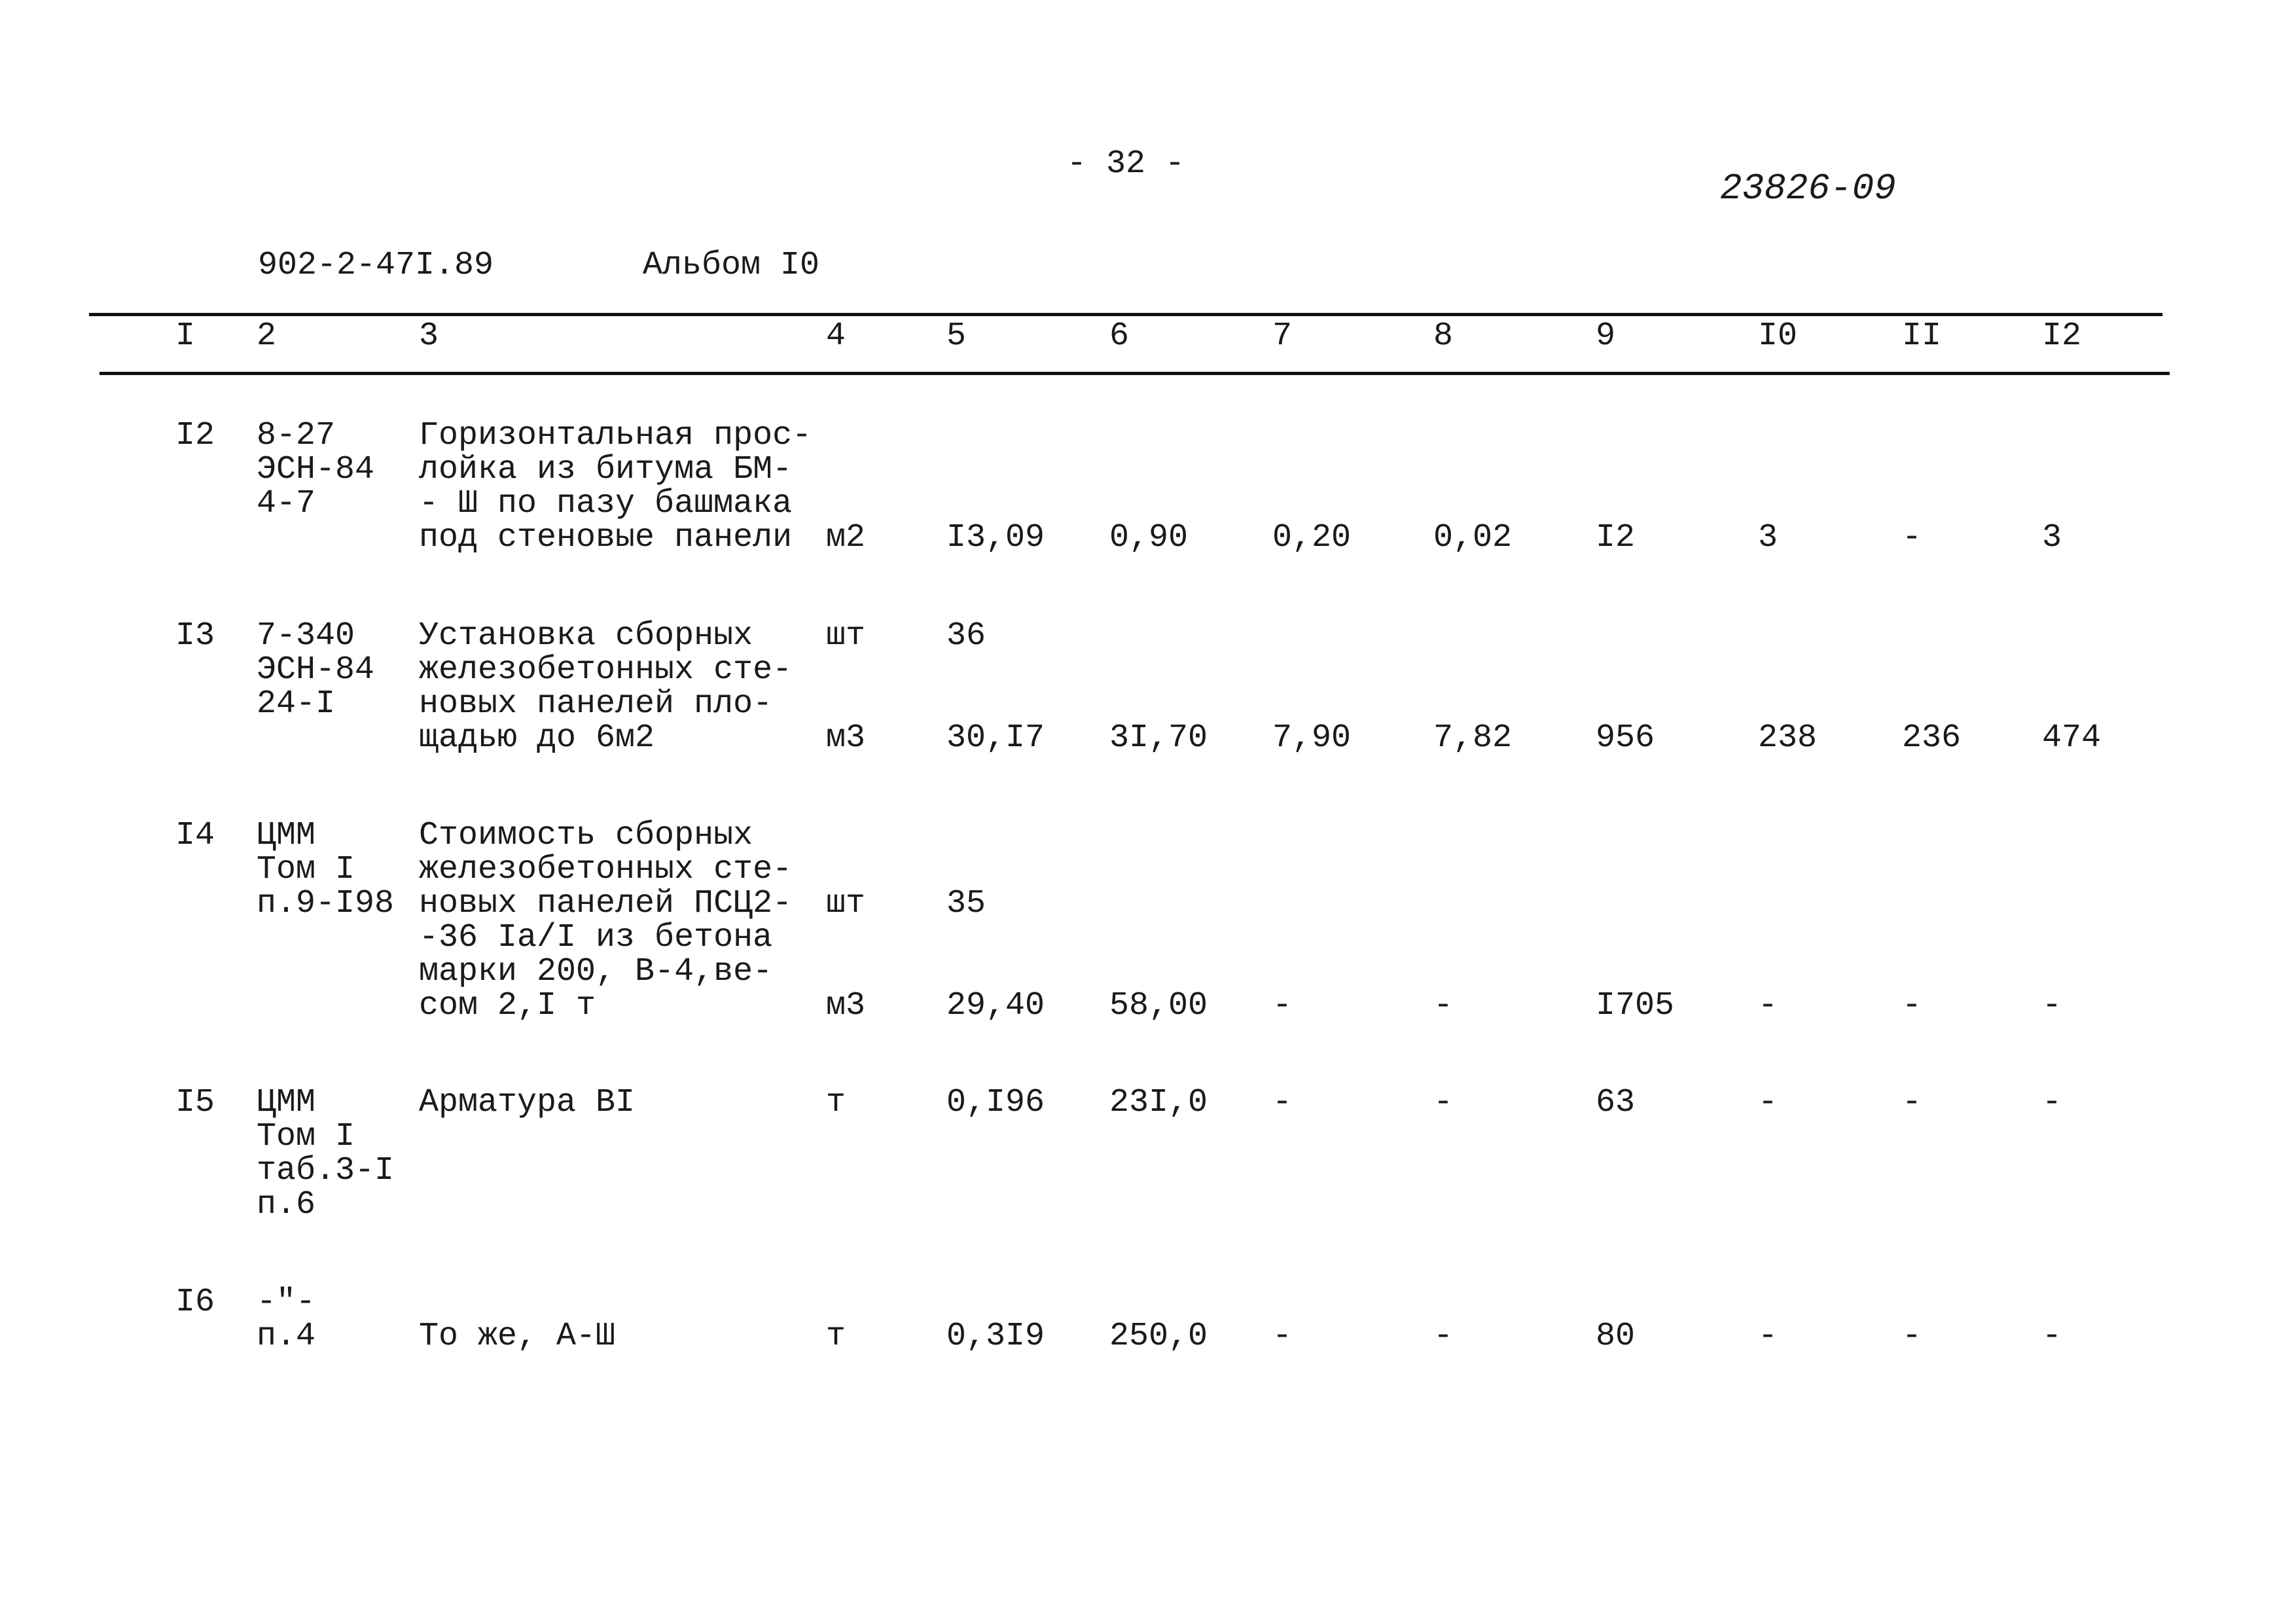 The height and width of the screenshot is (1624, 2296). Describe the element at coordinates (326, 1170) in the screenshot. I see `norm-code-line: таб.3-I` at that location.